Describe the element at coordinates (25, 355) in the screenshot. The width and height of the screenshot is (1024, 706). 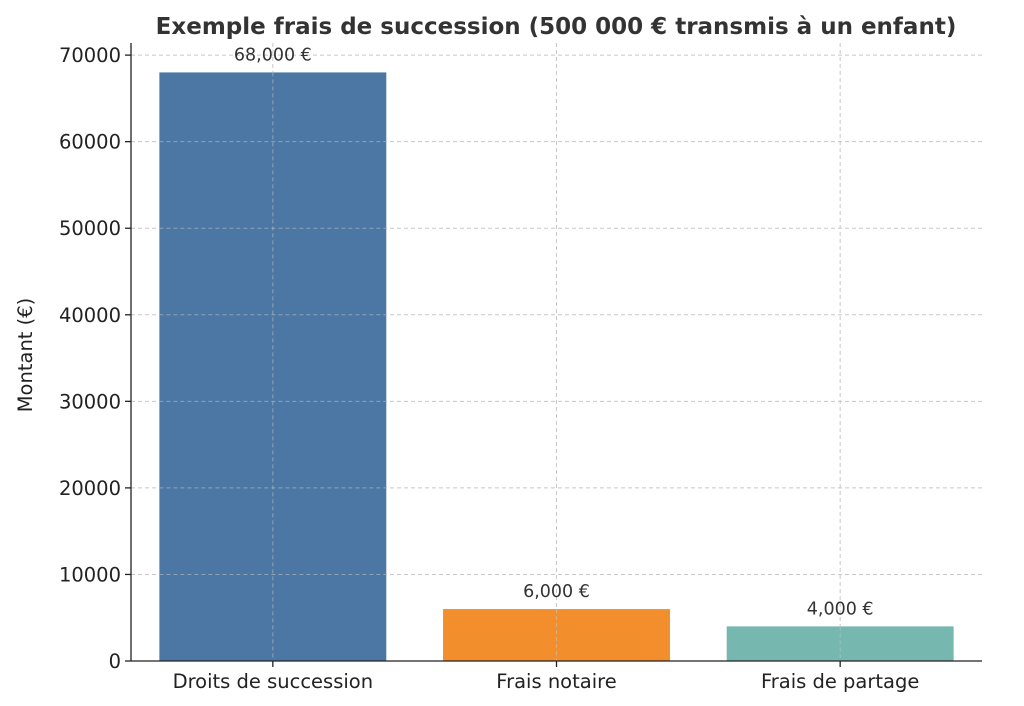
I see `y-axis-label: Montant (€)` at that location.